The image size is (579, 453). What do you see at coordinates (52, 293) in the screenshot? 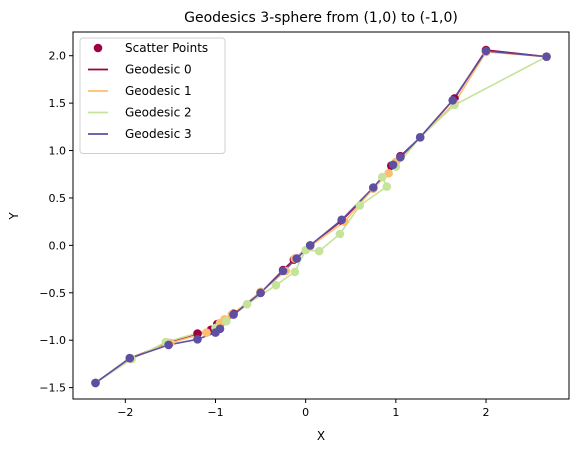
I see `y-tick-label: −0.5` at bounding box center [52, 293].